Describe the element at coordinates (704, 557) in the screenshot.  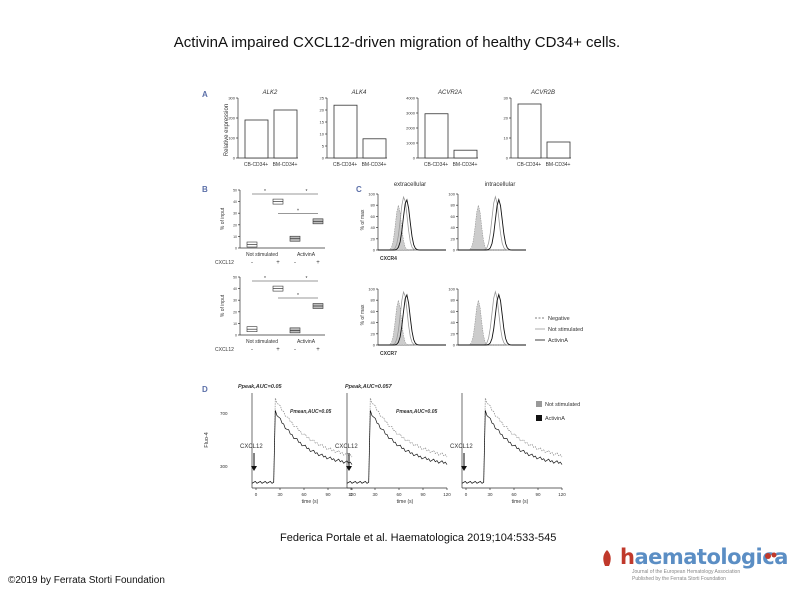
I see `logo-wordmark: haematologica` at that location.